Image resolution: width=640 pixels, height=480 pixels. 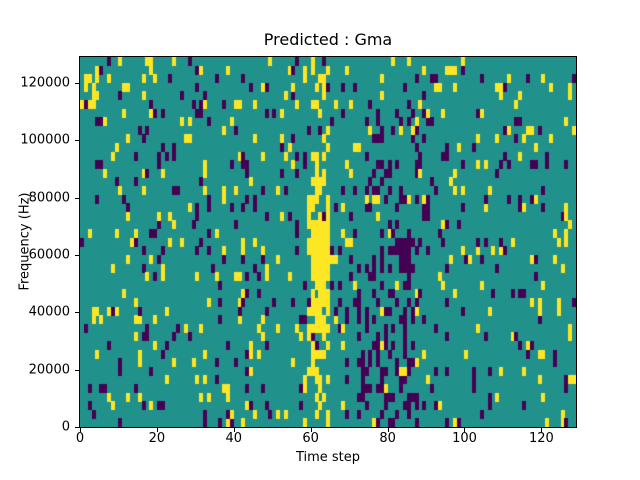 What do you see at coordinates (387, 438) in the screenshot?
I see `x-tick-label: 80` at bounding box center [387, 438].